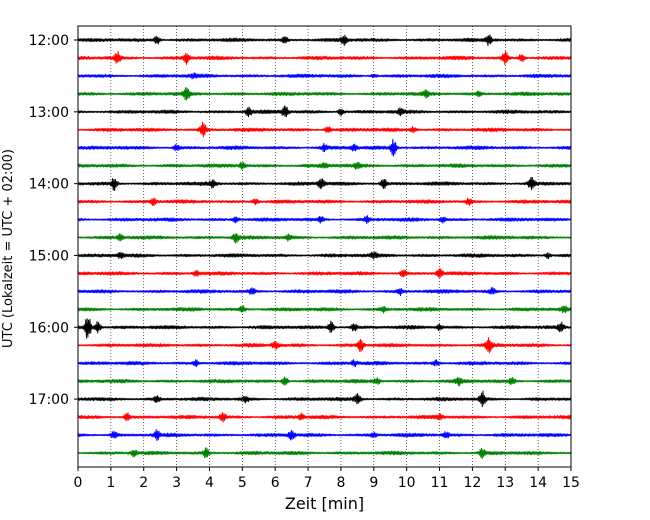  What do you see at coordinates (324, 503) in the screenshot?
I see `x-axis-label: Zeit [min]` at bounding box center [324, 503].